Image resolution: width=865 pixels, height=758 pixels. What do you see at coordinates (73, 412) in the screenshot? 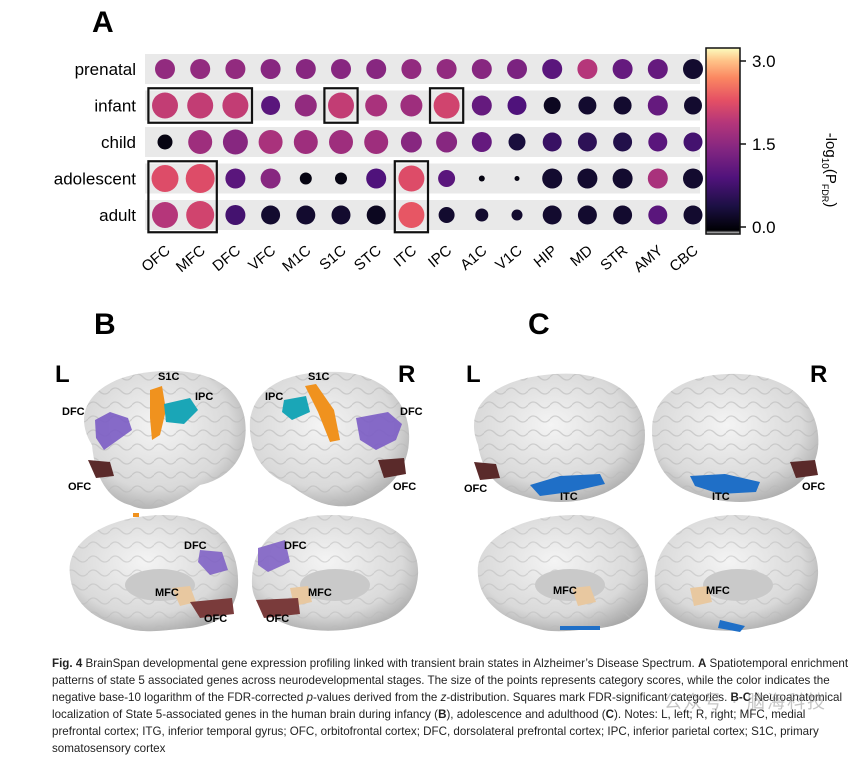
I see `b-label-dfc: DFC` at bounding box center [73, 412].